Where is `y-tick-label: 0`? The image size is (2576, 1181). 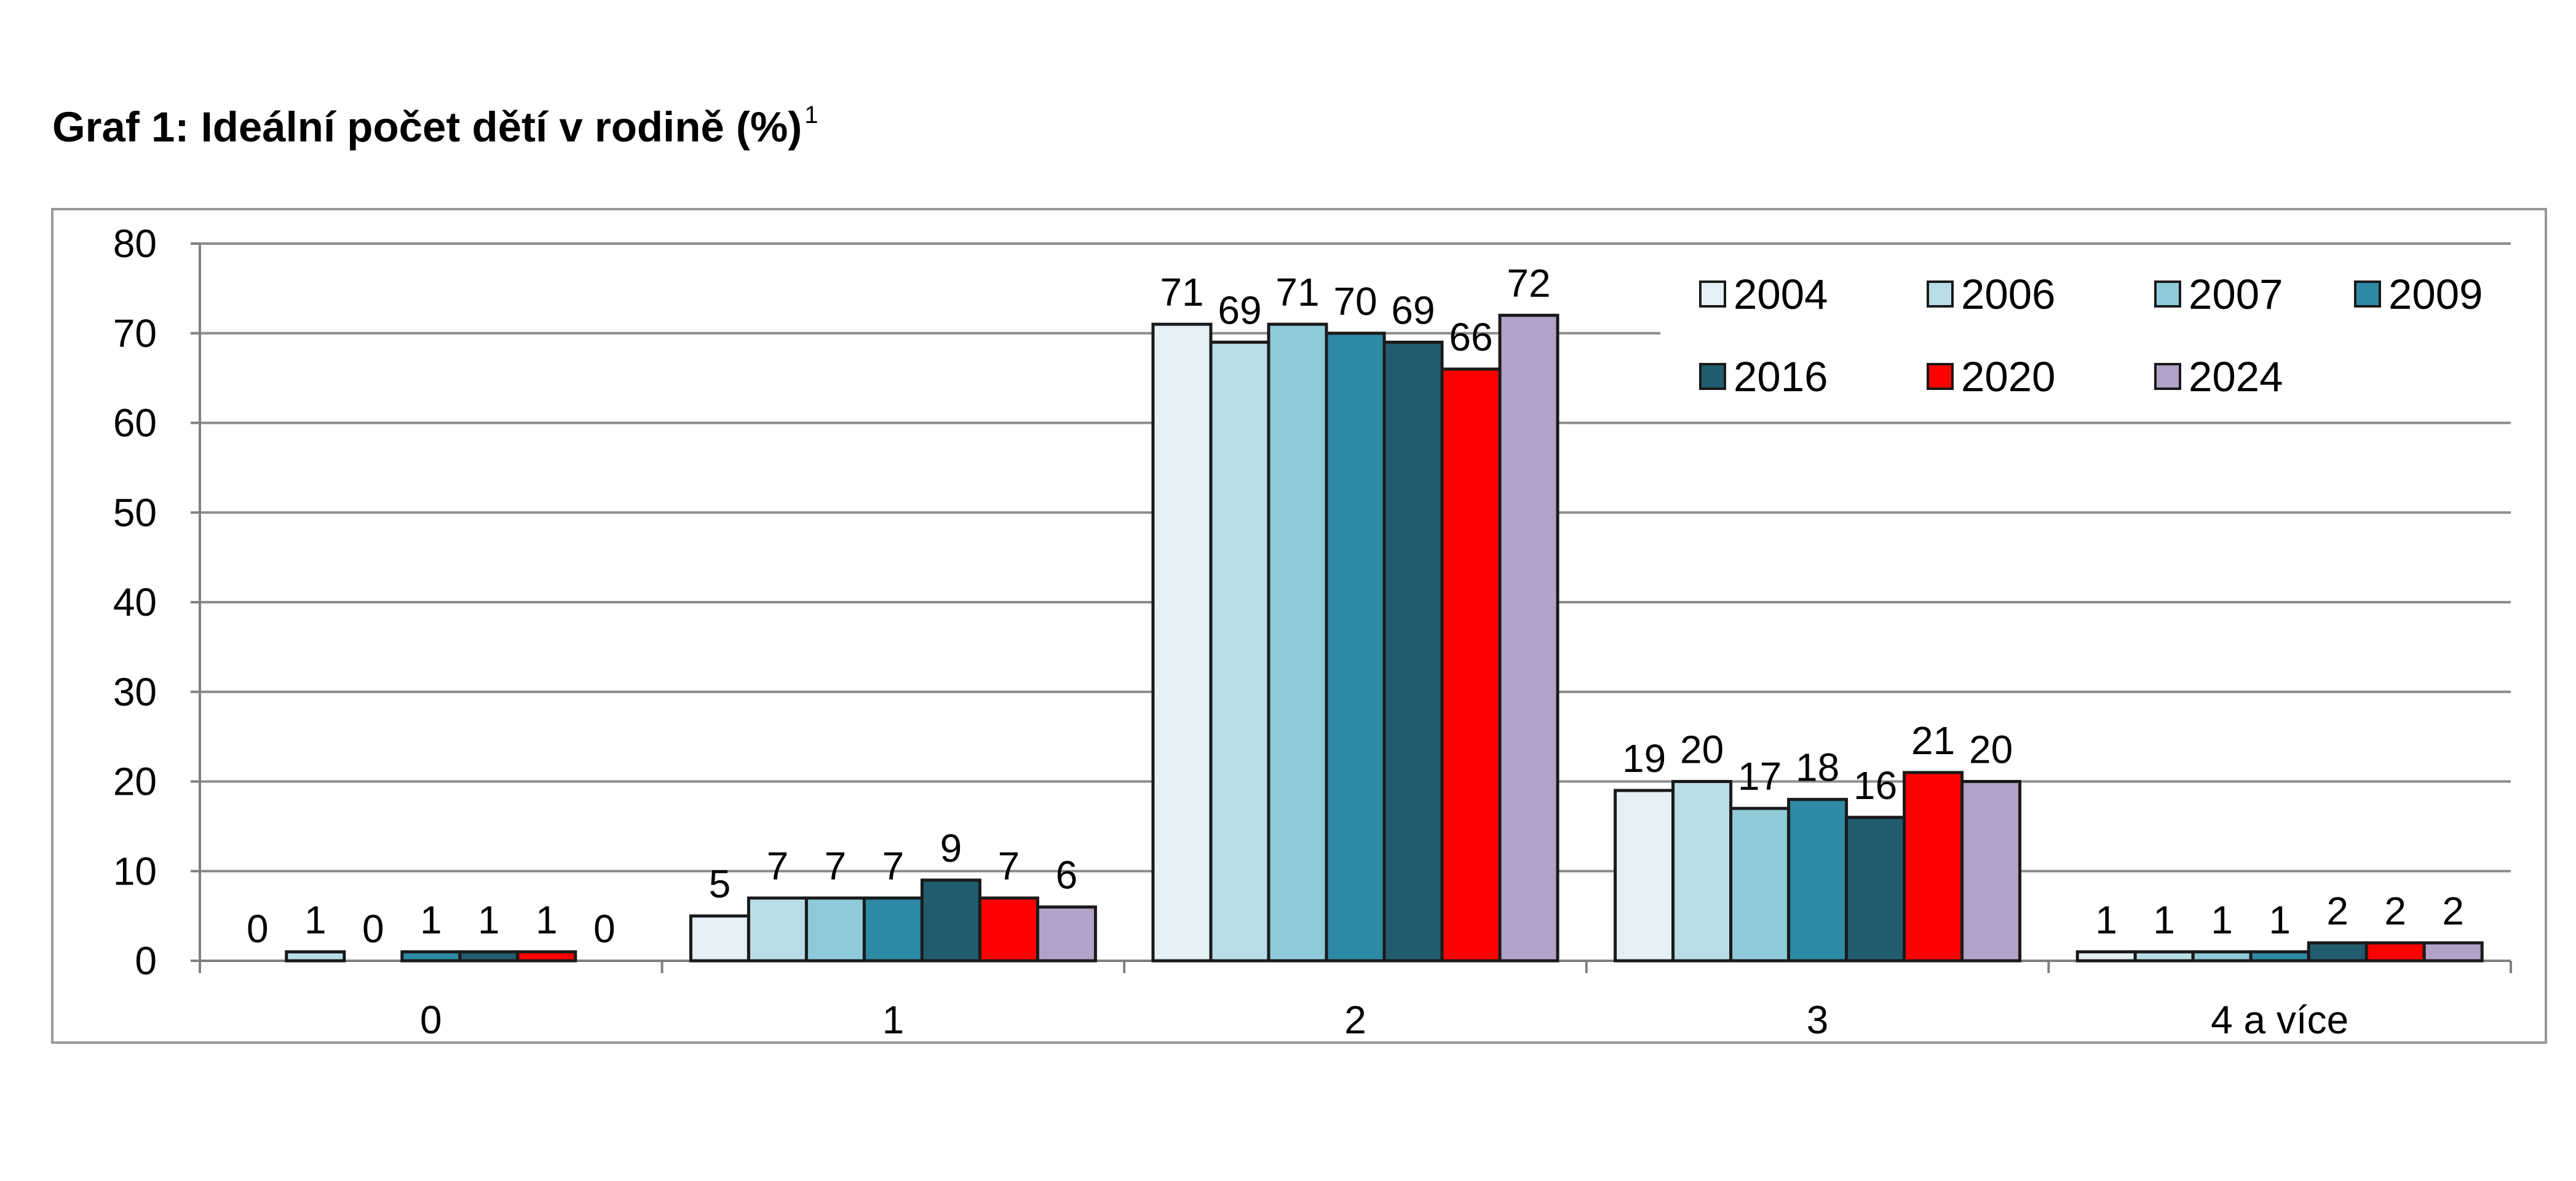
y-tick-label: 0 is located at coordinates (146, 961).